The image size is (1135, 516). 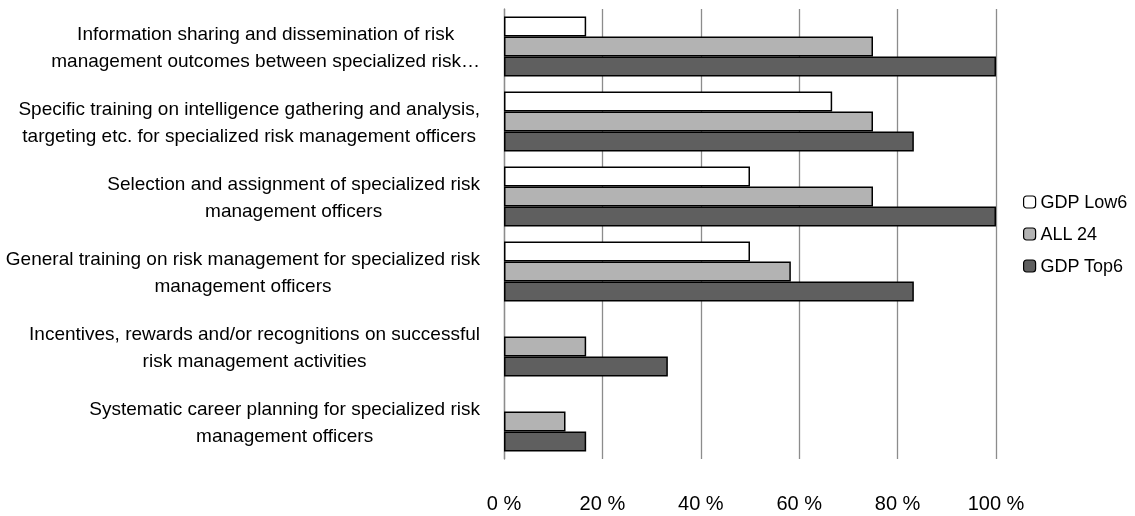 I want to click on x-tick-label: 40 %, so click(x=701, y=503).